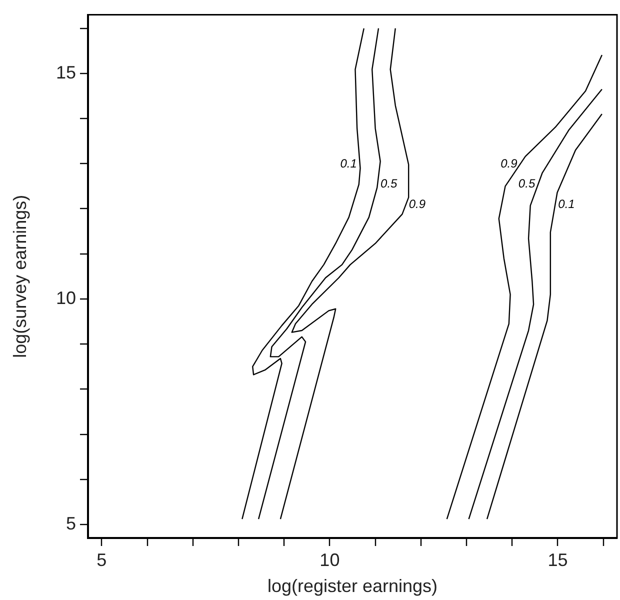  Describe the element at coordinates (330, 560) in the screenshot. I see `x-tick-label: 10` at that location.